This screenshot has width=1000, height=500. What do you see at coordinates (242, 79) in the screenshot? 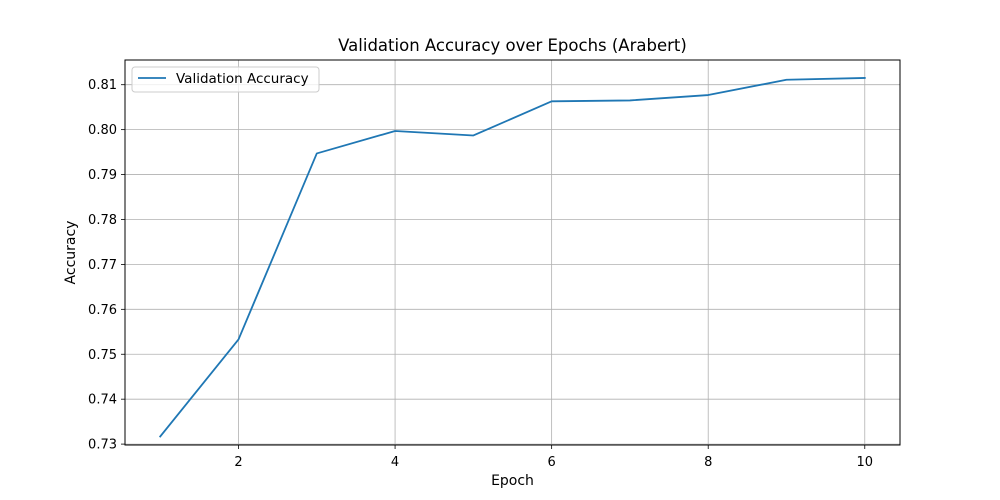
I see `legend-label: Validation Accuracy` at bounding box center [242, 79].